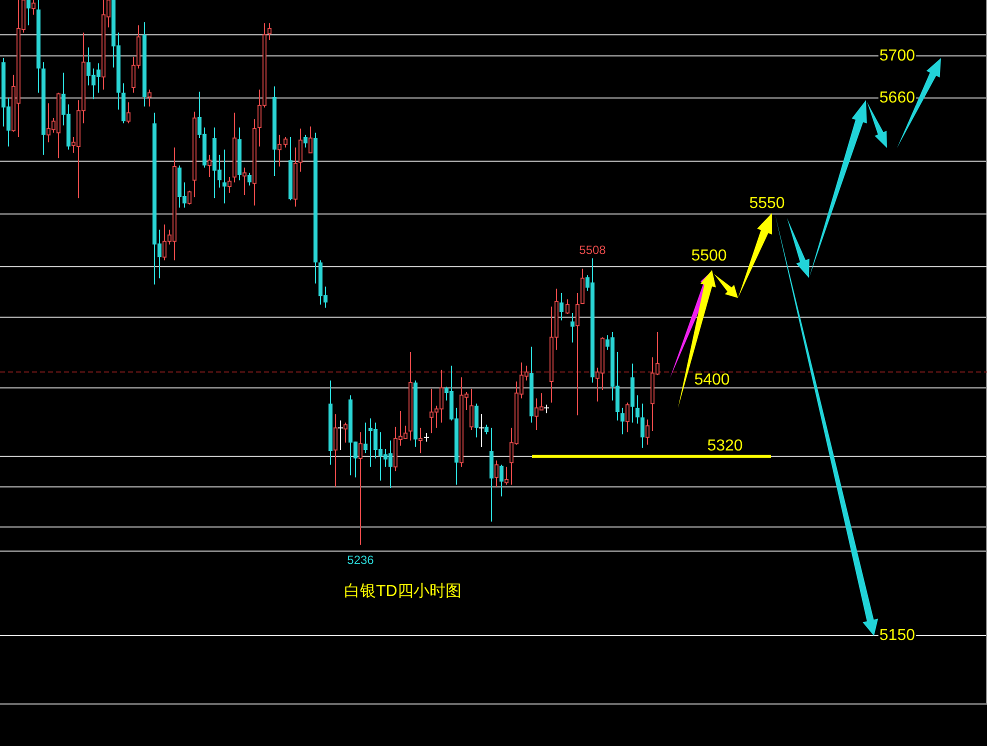 This screenshot has height=746, width=987. Describe the element at coordinates (709, 256) in the screenshot. I see `ref-line-label: 5500` at that location.